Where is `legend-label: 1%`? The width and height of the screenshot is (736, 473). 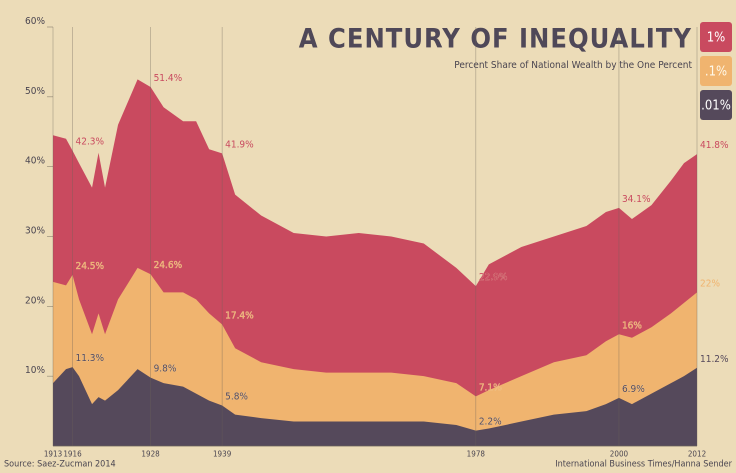
legend-label: 1% is located at coordinates (716, 38).